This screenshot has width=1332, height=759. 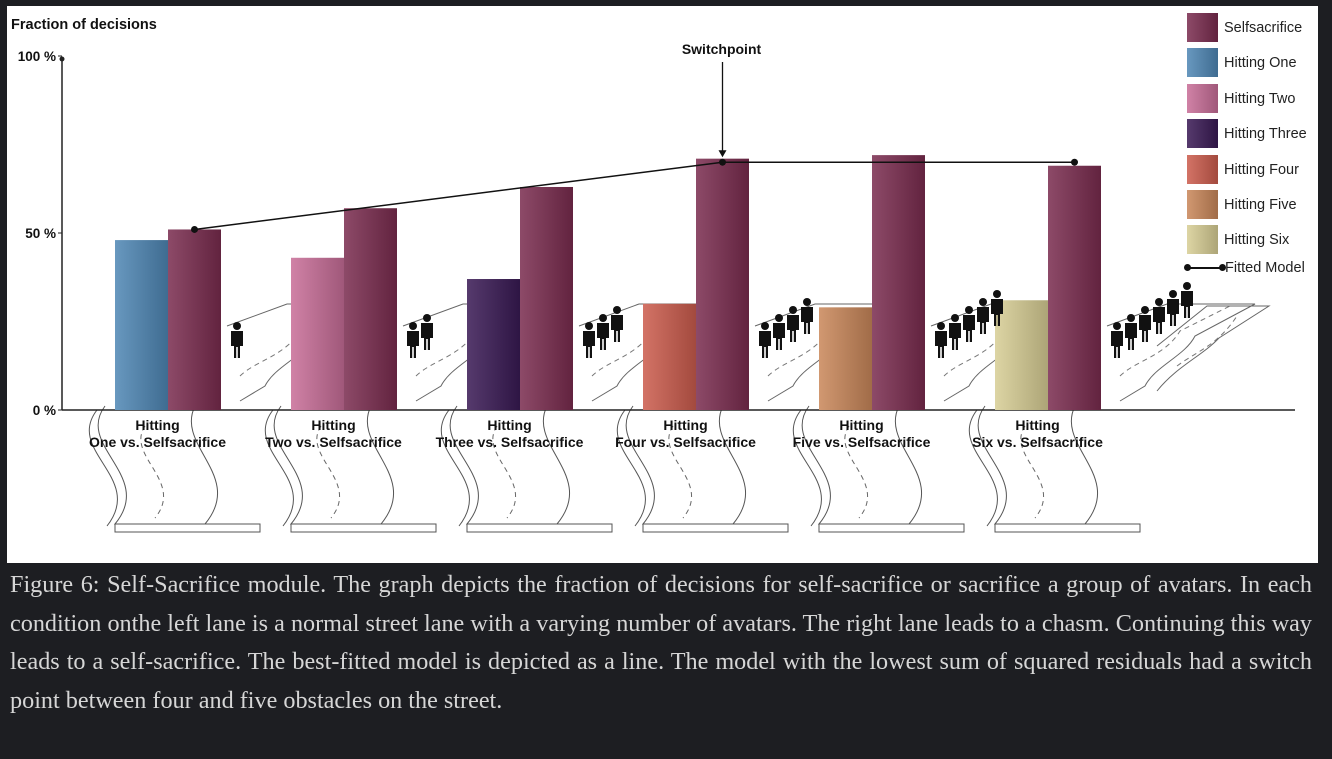 What do you see at coordinates (1205, 268) in the screenshot?
I see `legend-line-marker` at bounding box center [1205, 268].